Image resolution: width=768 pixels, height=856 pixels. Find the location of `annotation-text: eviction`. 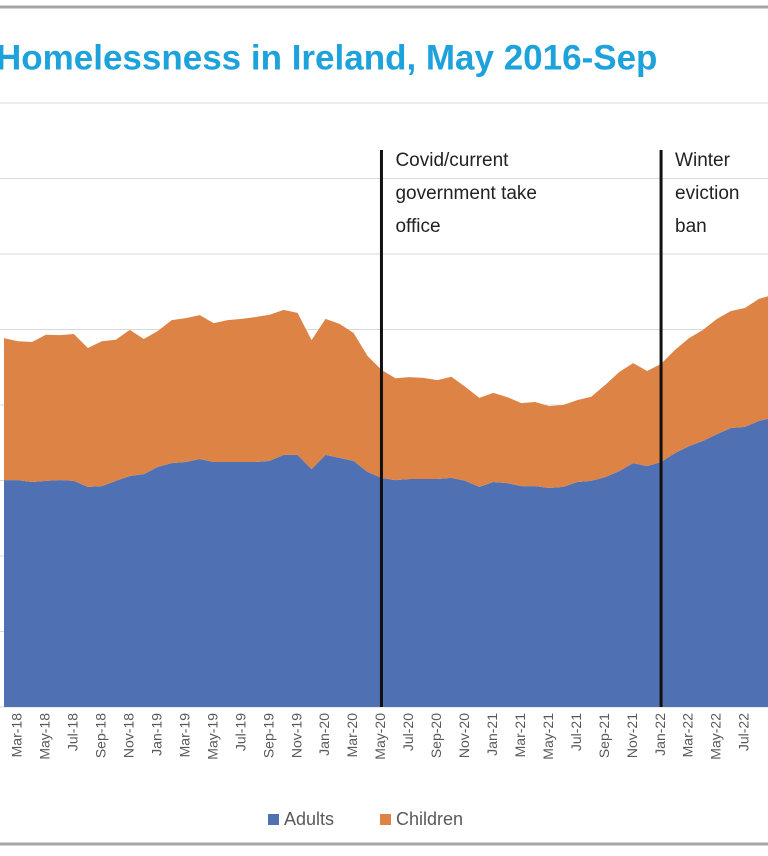

annotation-text: eviction is located at coordinates (707, 193).